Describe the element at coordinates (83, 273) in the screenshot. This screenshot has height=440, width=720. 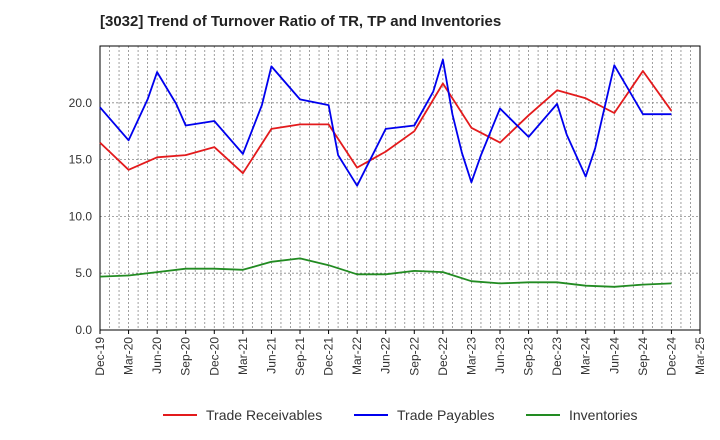
I see `y-tick-label: 5.0` at that location.